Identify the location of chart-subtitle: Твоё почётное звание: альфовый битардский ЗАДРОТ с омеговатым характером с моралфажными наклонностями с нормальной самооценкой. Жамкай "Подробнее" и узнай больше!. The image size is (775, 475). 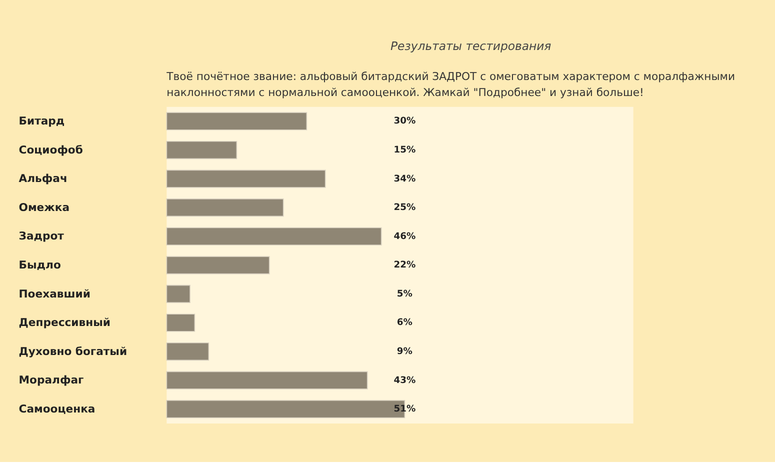
(451, 84).